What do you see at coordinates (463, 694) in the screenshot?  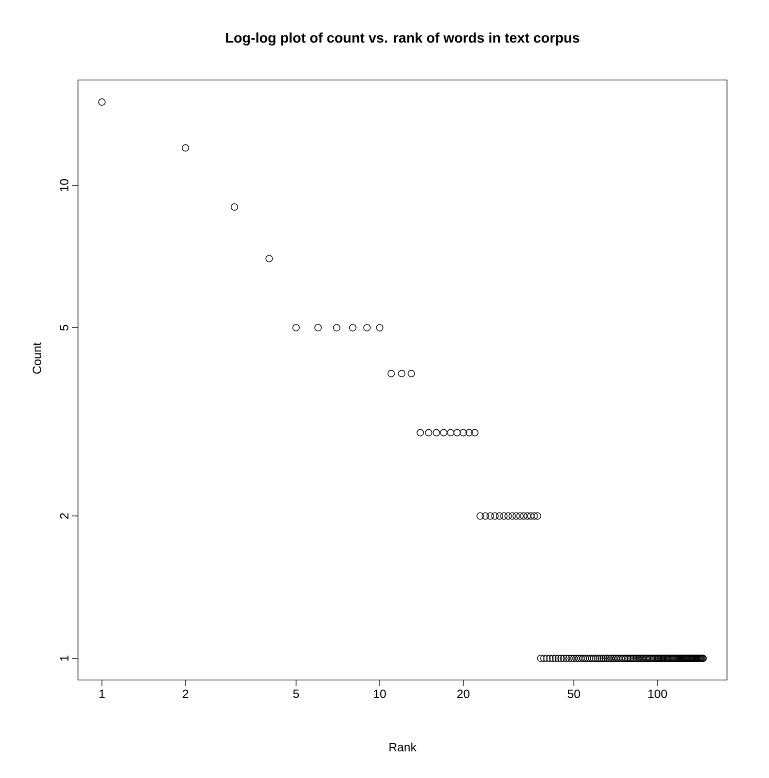 I see `x-tick-label: 20` at bounding box center [463, 694].